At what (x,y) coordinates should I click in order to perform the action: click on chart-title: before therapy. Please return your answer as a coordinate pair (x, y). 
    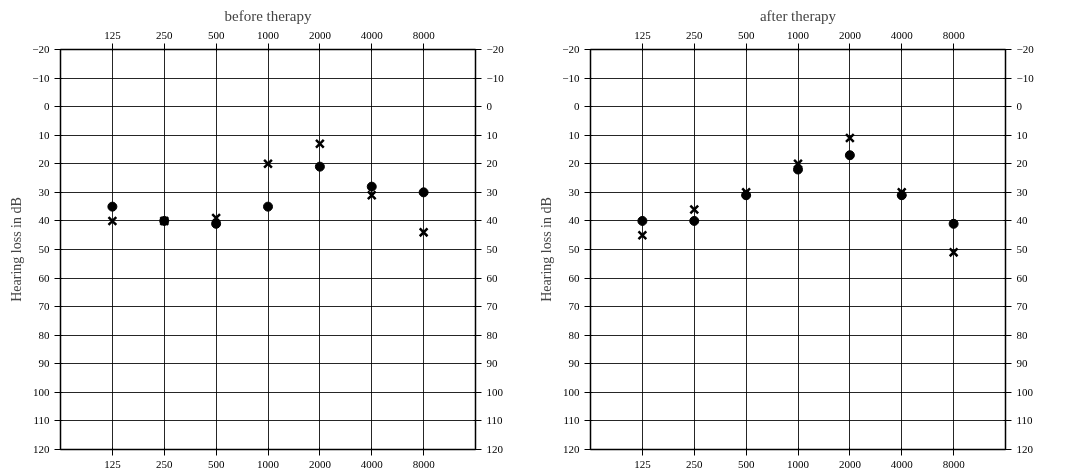
    Looking at the image, I should click on (268, 15).